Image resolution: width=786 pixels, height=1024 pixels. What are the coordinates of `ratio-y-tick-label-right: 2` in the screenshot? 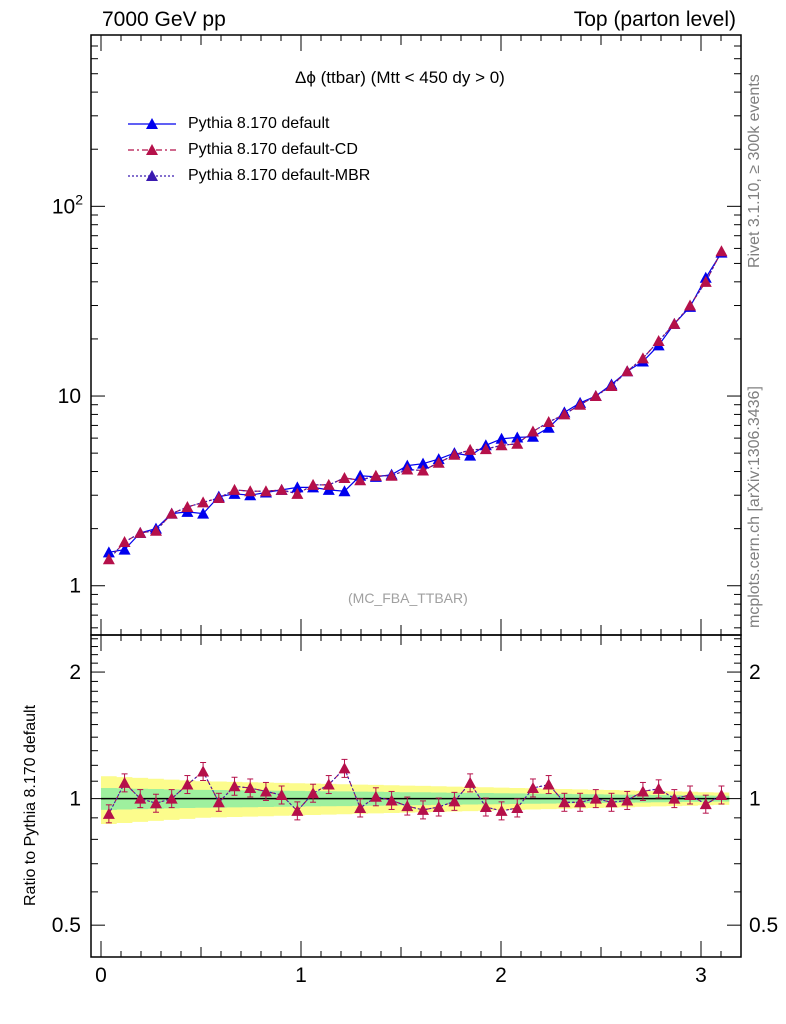 It's located at (755, 672).